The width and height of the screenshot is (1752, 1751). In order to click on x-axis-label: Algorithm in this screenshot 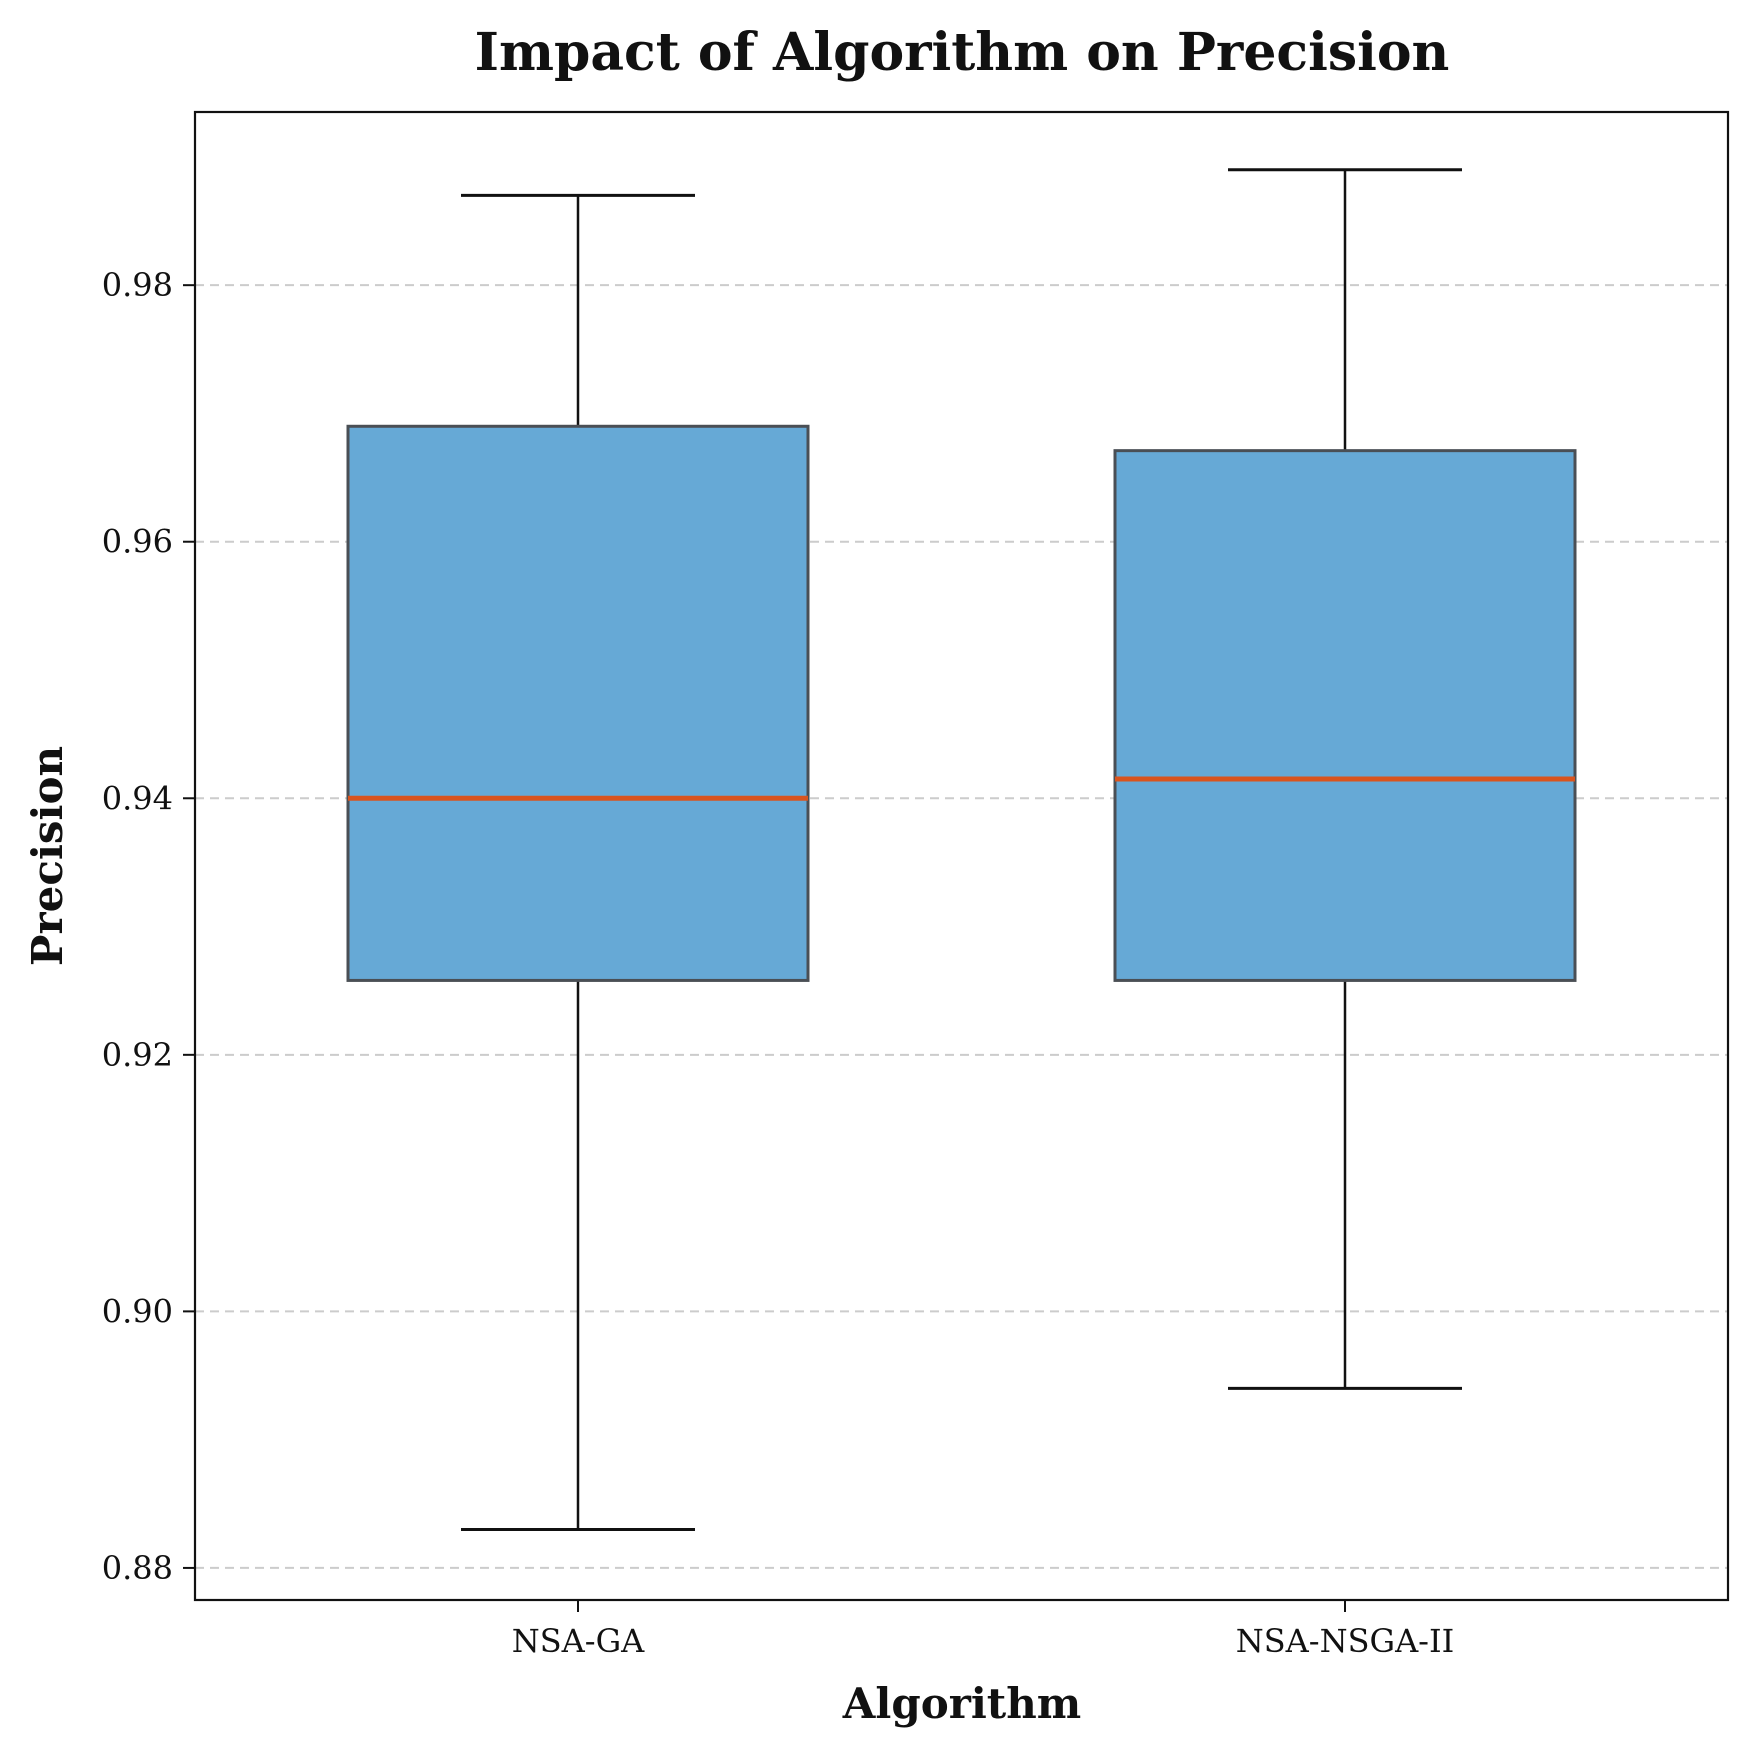, I will do `click(961, 1703)`.